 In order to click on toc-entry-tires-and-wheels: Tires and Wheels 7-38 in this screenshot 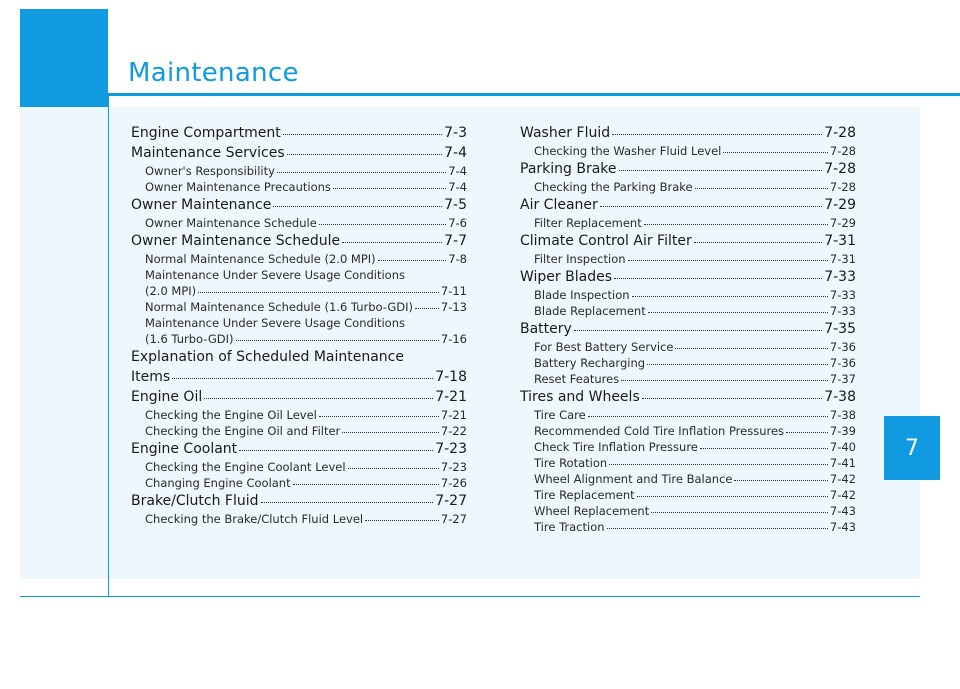, I will do `click(688, 397)`.